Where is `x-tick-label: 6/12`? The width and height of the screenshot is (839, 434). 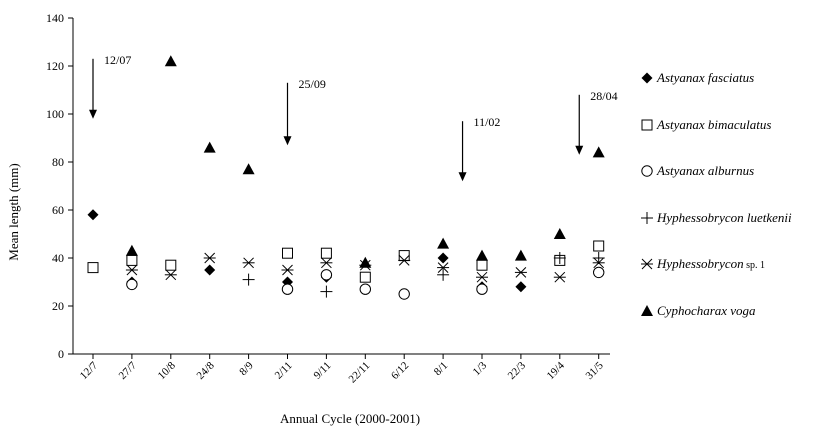
x-tick-label: 6/12 is located at coordinates (400, 371).